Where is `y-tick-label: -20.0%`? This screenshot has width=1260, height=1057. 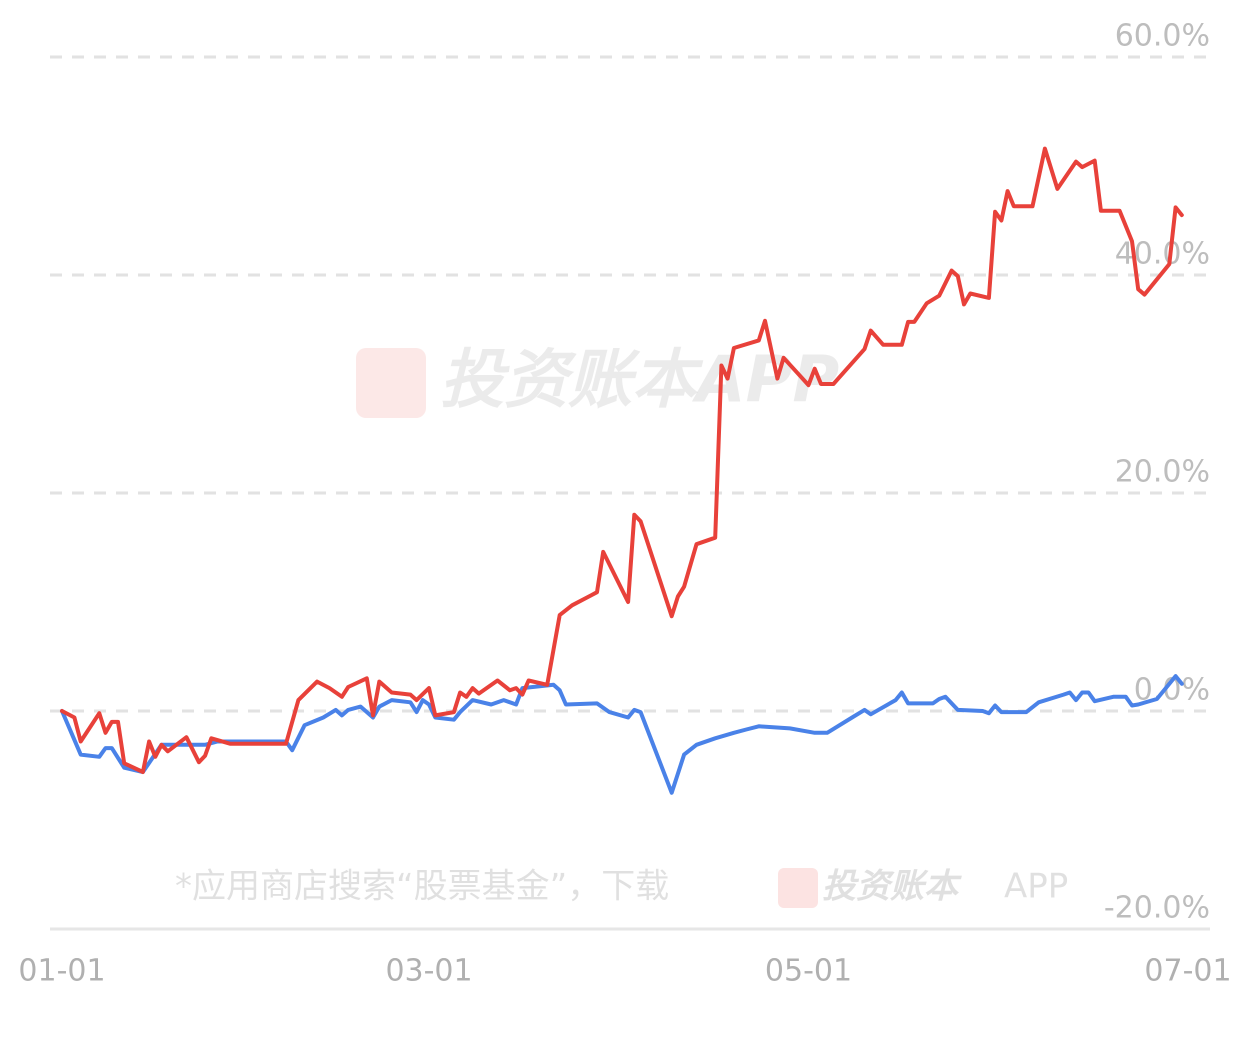
y-tick-label: -20.0% is located at coordinates (1157, 908).